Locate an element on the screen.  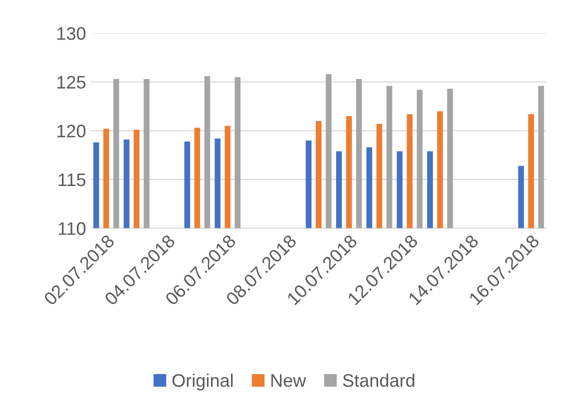
legend-label: Original is located at coordinates (202, 382).